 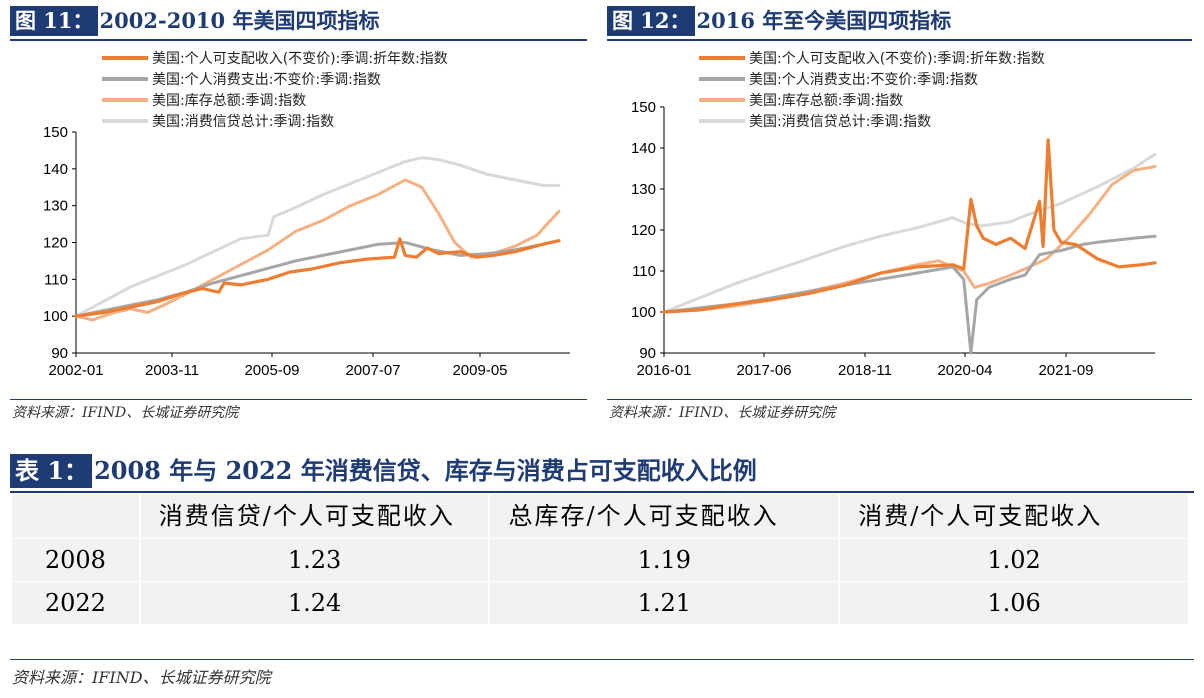 What do you see at coordinates (54, 21) in the screenshot?
I see `figure-11-tag: 图 11：` at bounding box center [54, 21].